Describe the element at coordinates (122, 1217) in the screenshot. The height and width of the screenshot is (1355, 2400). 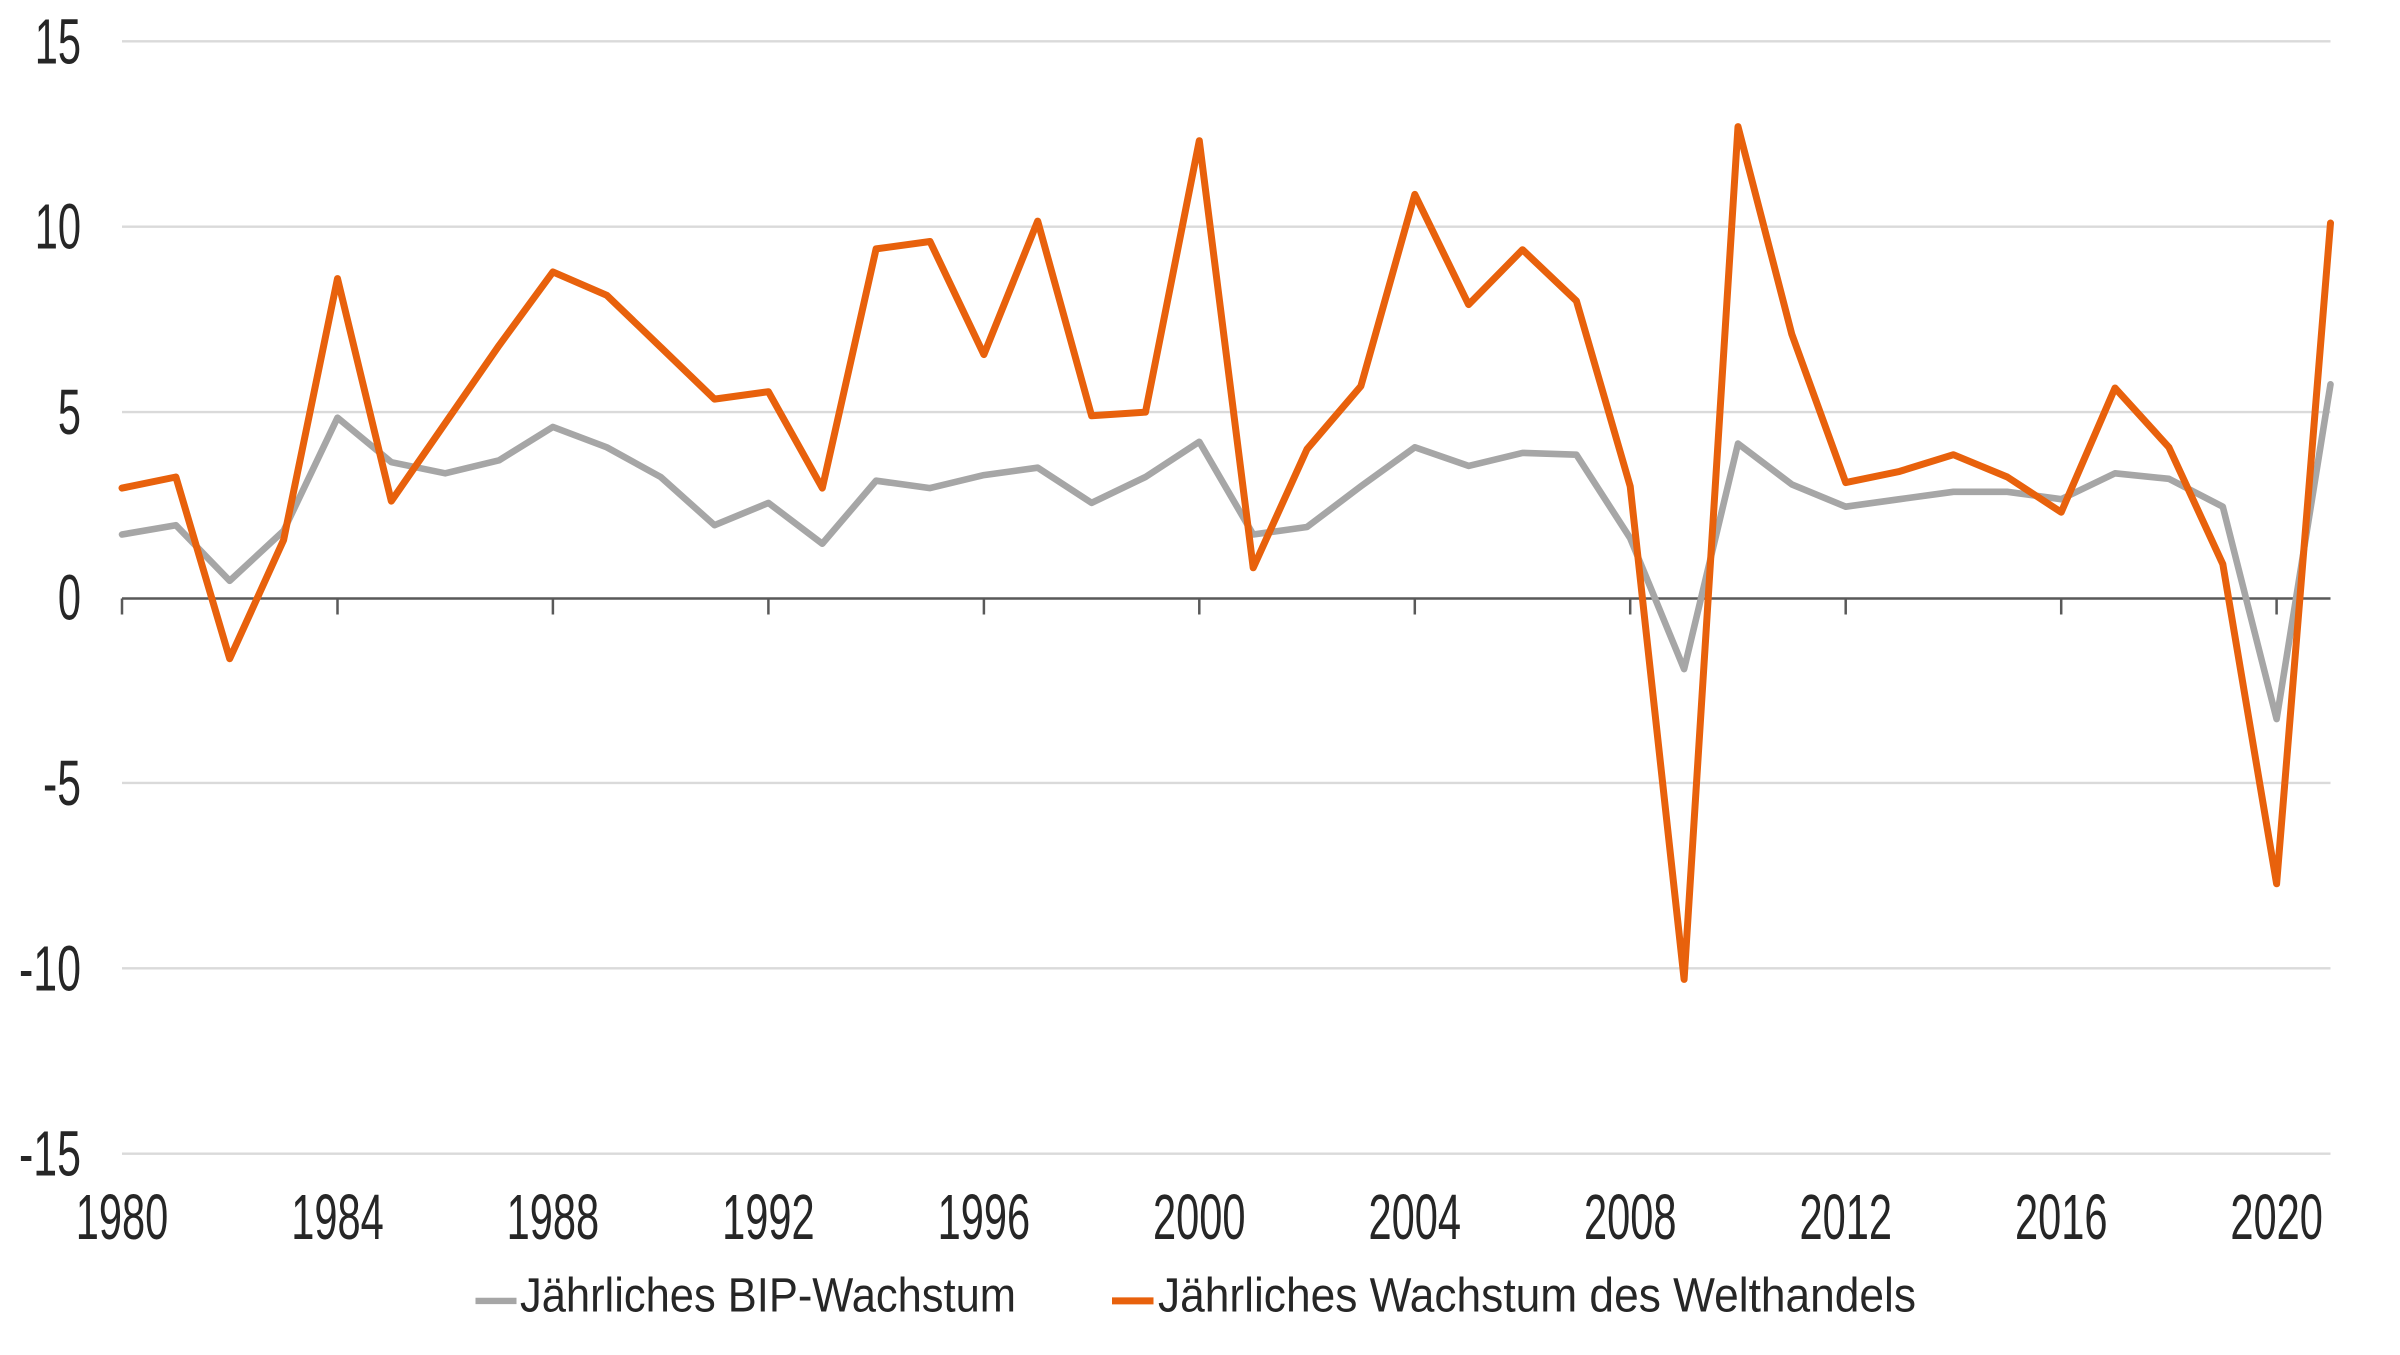
I see `svg-text: 1980` at that location.